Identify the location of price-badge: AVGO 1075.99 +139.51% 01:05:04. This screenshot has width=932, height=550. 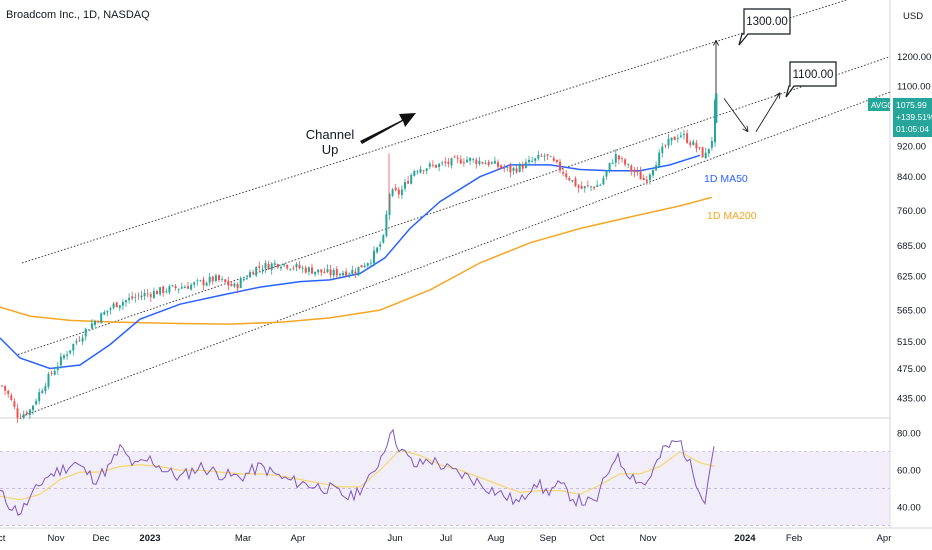
(900, 117).